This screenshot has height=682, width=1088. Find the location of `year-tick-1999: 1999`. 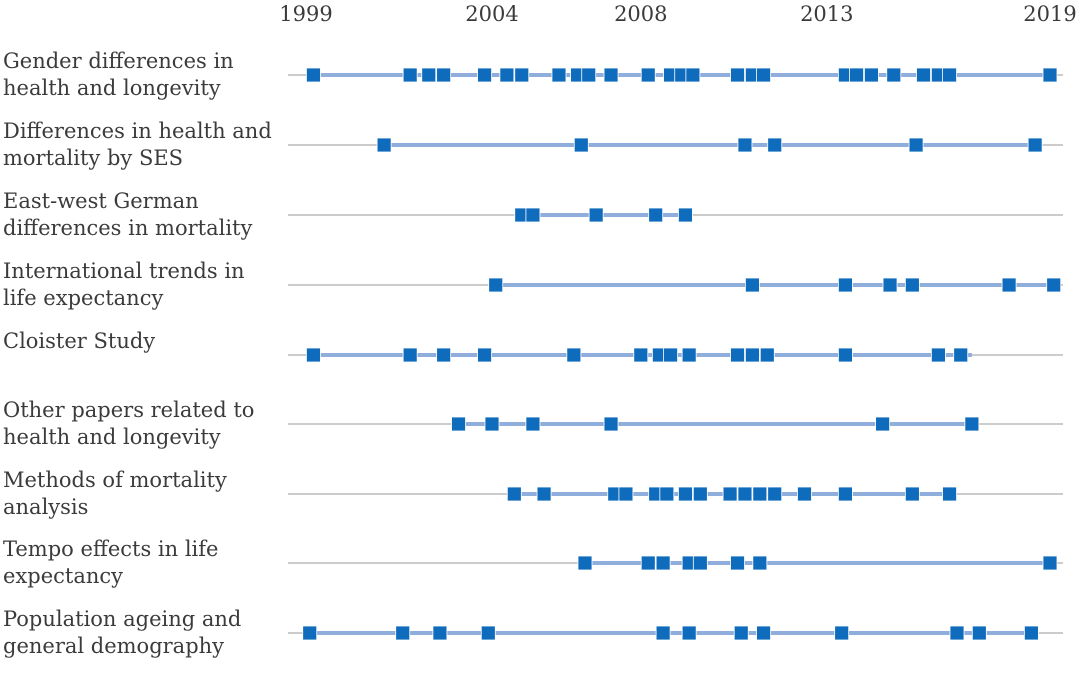

year-tick-1999: 1999 is located at coordinates (306, 14).